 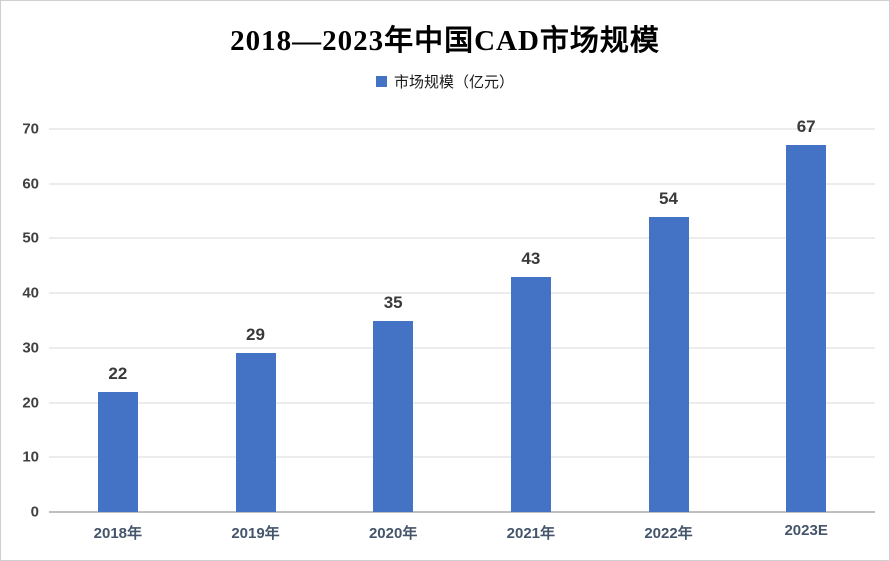 What do you see at coordinates (34, 512) in the screenshot?
I see `y-tick-label-0: 0` at bounding box center [34, 512].